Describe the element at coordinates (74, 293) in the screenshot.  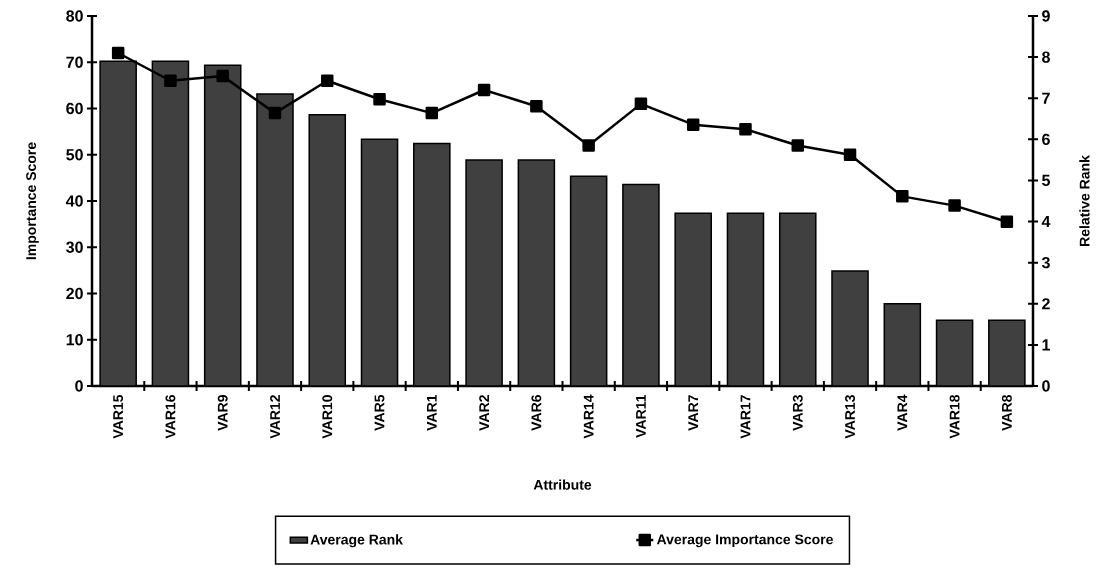
I see `y-tick-label: 20` at that location.